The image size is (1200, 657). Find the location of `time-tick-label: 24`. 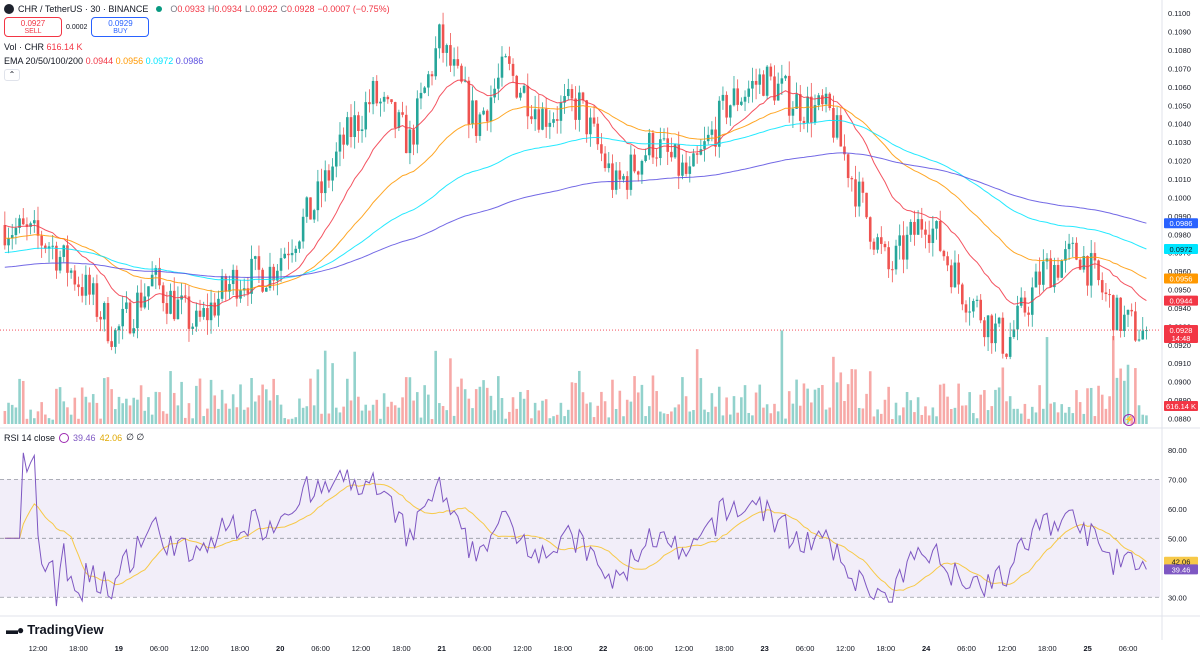

time-tick-label: 24 is located at coordinates (926, 648).